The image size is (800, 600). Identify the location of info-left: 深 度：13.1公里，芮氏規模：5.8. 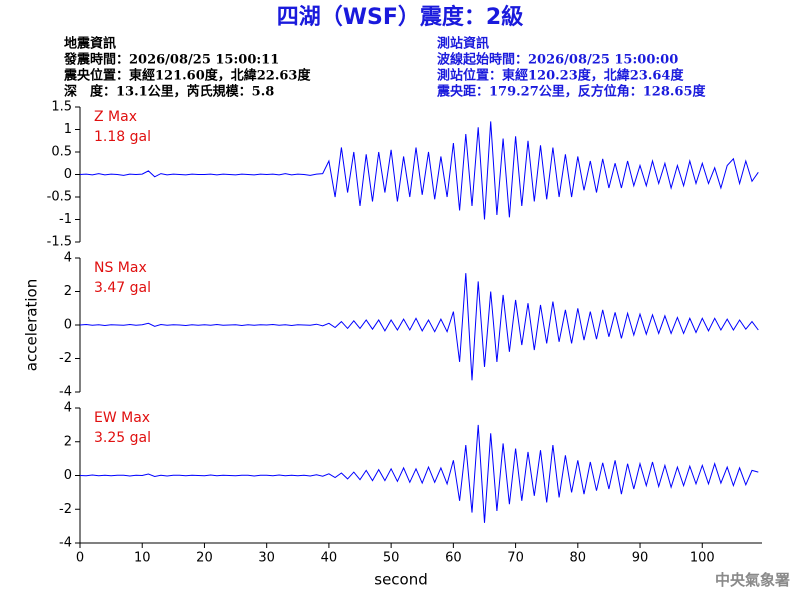
(169, 92).